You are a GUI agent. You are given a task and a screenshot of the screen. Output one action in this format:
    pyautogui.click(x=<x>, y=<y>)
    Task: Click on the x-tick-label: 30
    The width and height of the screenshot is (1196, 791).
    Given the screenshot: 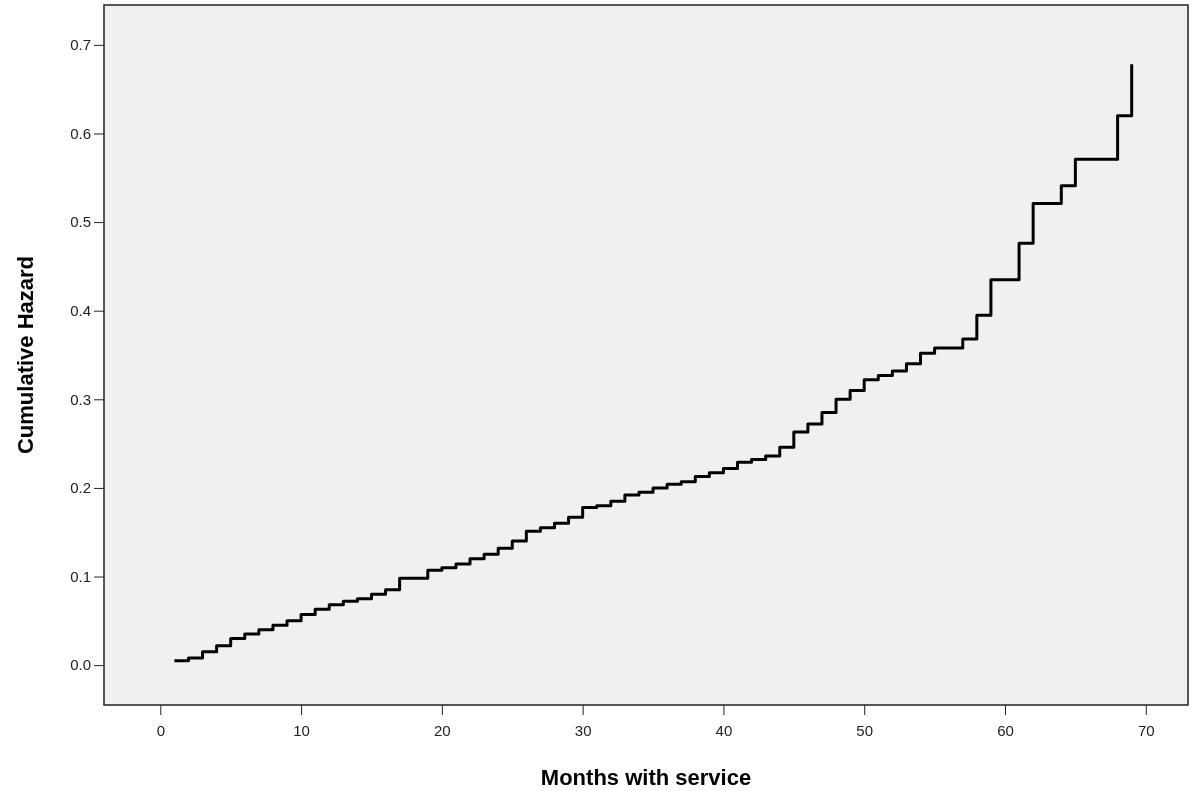 What is the action you would take?
    pyautogui.click(x=583, y=730)
    